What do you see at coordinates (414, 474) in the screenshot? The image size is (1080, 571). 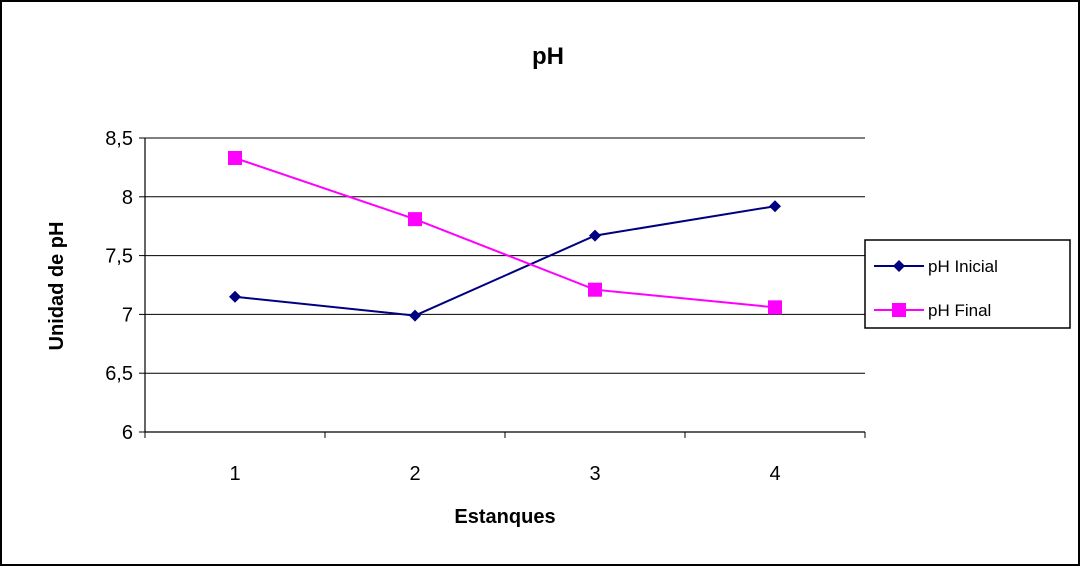 I see `x-tick-label: 2` at bounding box center [414, 474].